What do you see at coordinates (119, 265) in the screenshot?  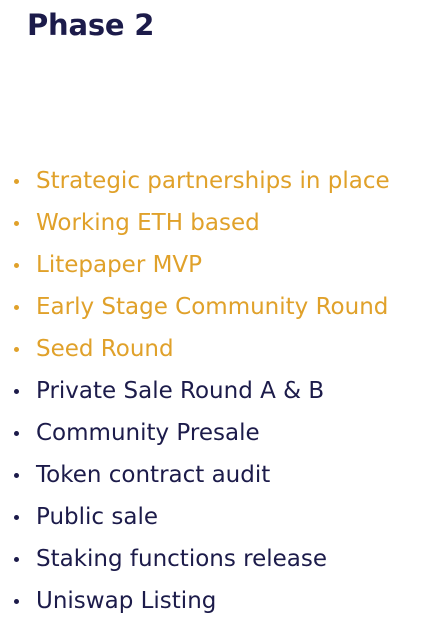 I see `roadmap-item-label: Litepaper MVP` at bounding box center [119, 265].